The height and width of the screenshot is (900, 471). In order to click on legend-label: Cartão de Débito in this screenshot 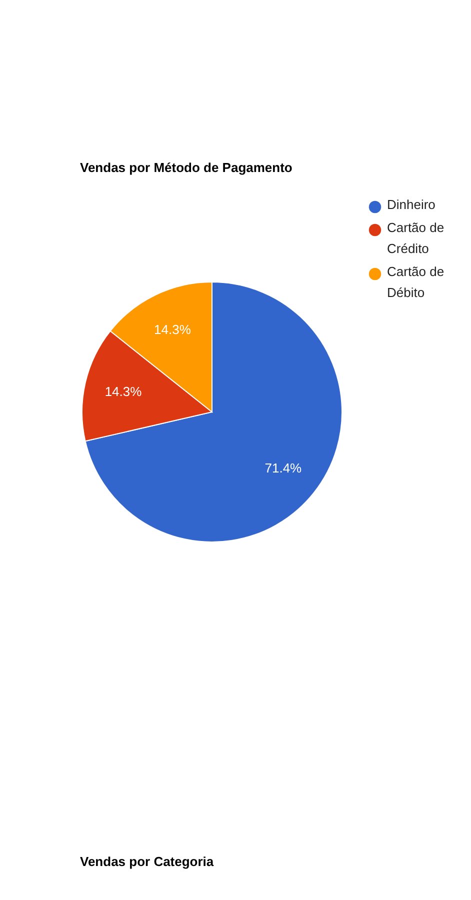, I will do `click(415, 282)`.